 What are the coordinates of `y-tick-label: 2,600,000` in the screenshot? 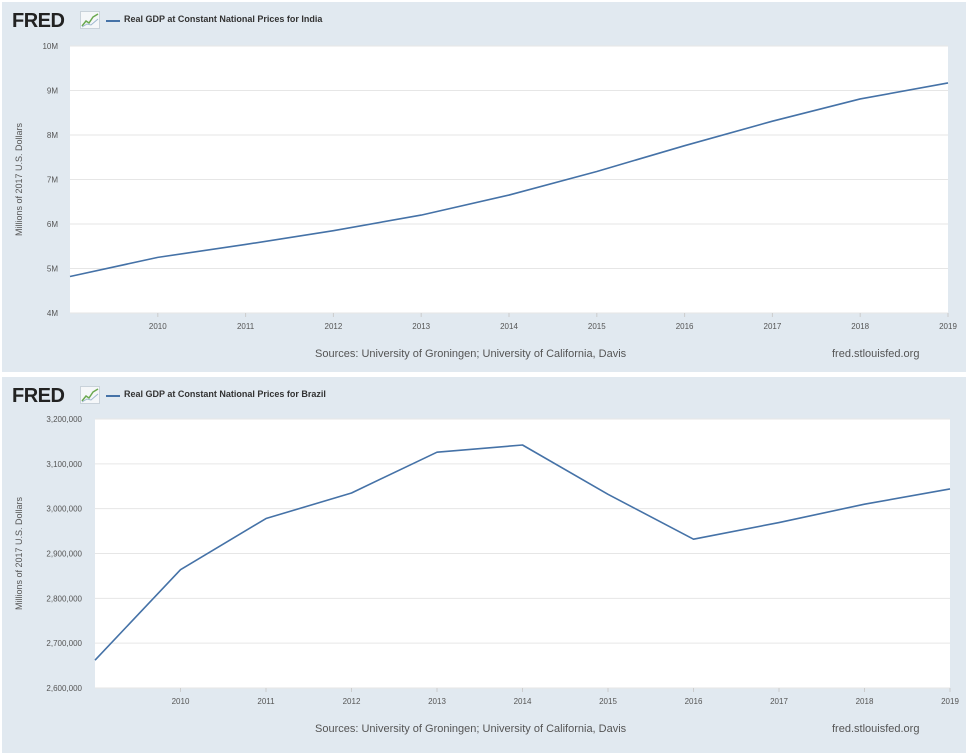 It's located at (64, 688).